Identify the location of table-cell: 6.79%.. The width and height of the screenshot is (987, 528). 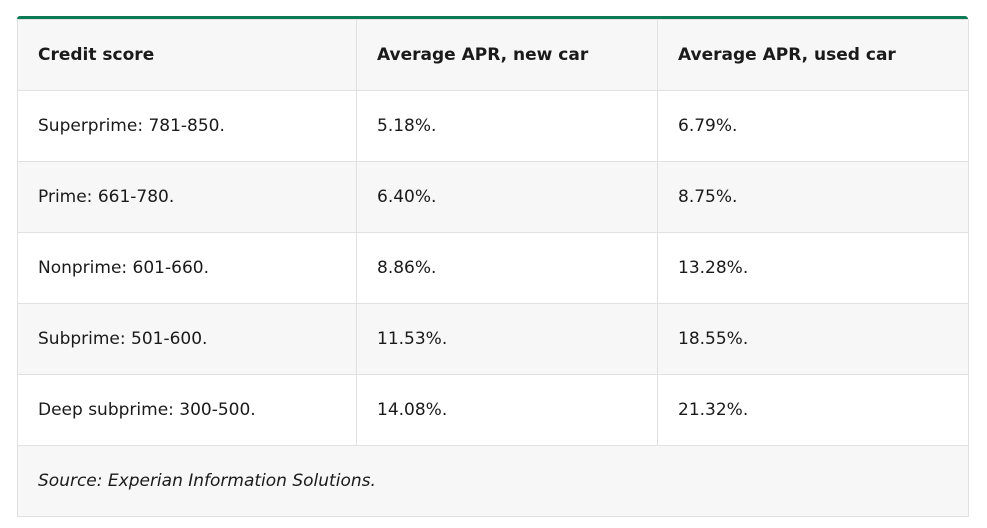
(813, 126).